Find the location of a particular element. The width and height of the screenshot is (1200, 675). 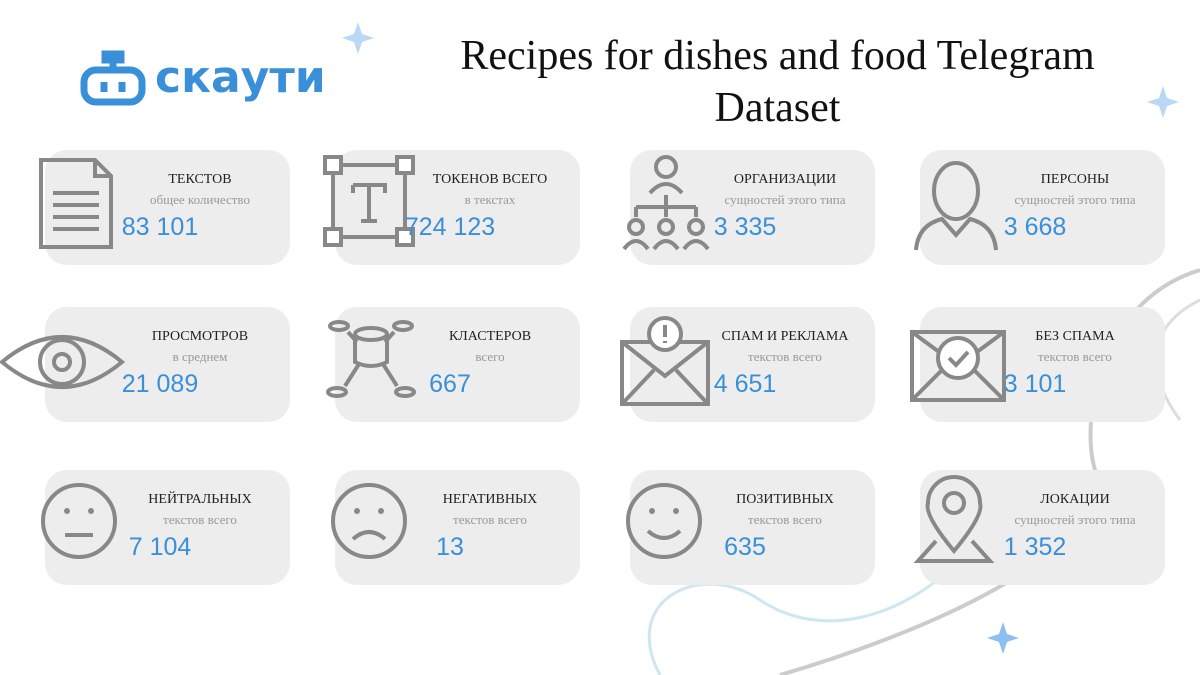

logo-icon is located at coordinates (113, 78).